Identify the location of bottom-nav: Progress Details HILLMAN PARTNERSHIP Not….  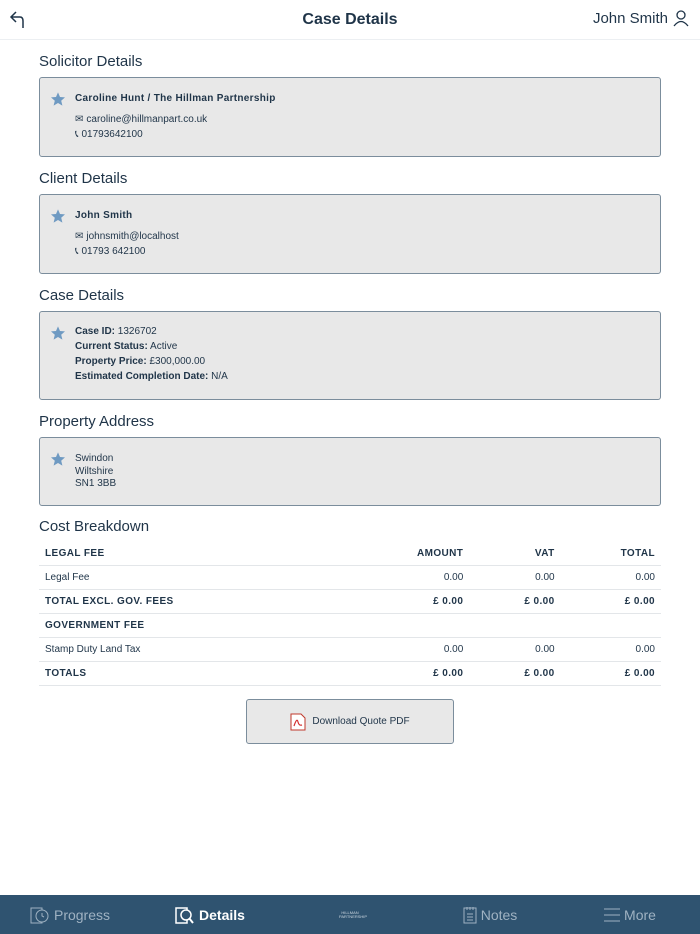
(350, 914).